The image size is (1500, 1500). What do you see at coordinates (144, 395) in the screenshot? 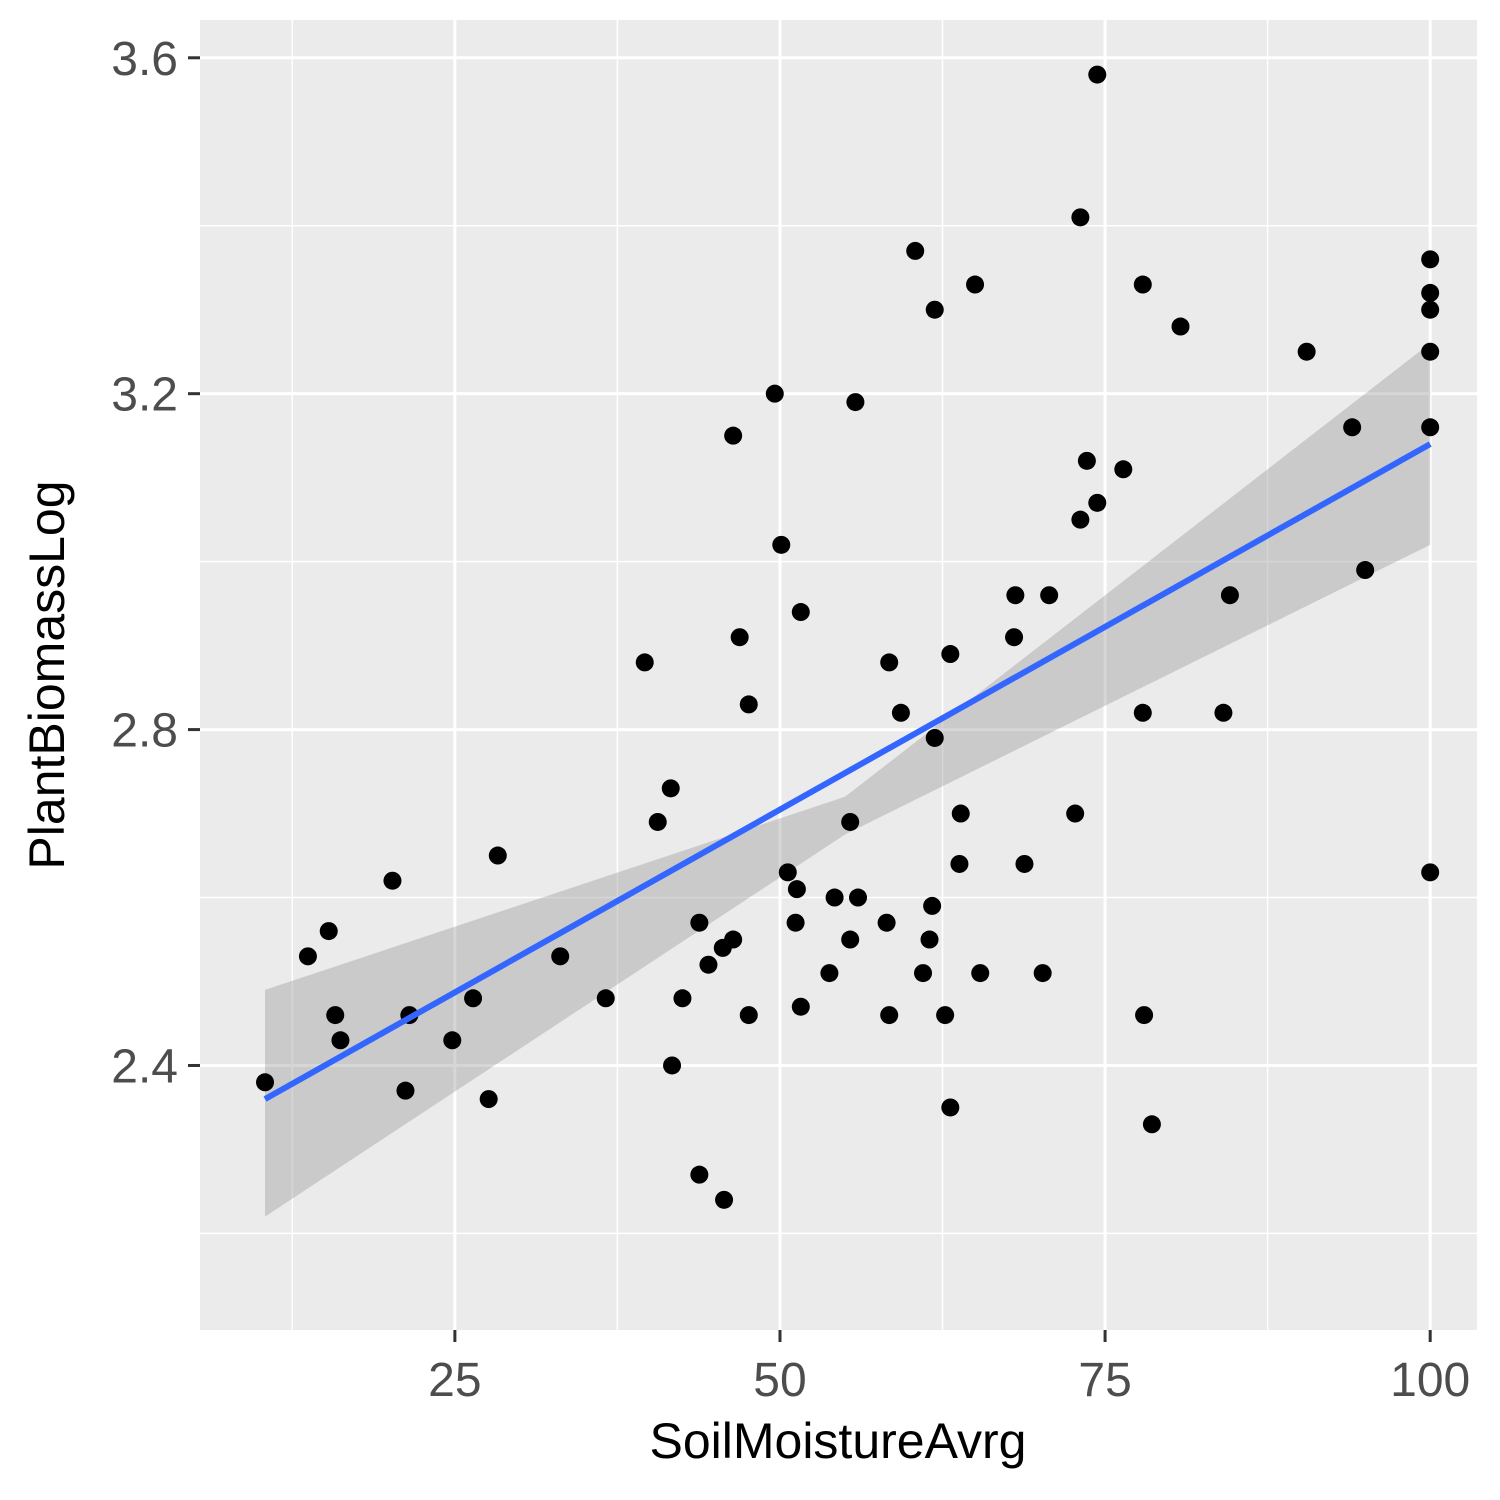
I see `y-tick-label: 3.2` at bounding box center [144, 395].